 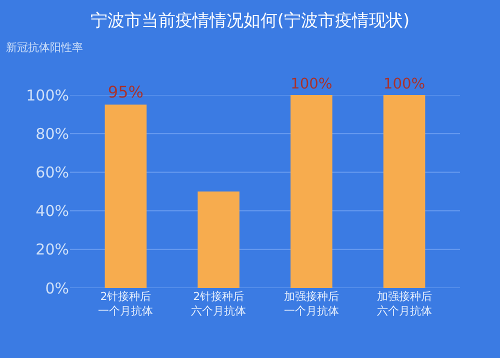 I want to click on x-tick-label: 2针接种后六个月抗体, so click(x=218, y=304).